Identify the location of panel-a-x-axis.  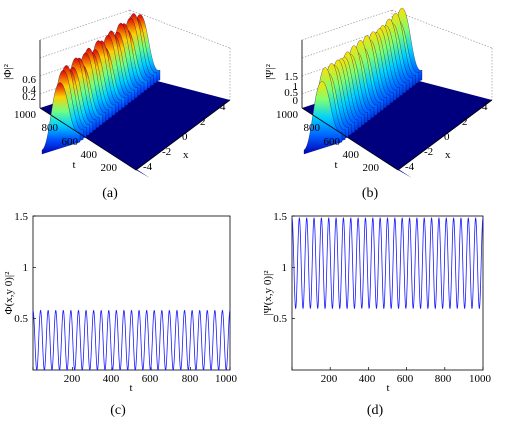
(183, 135).